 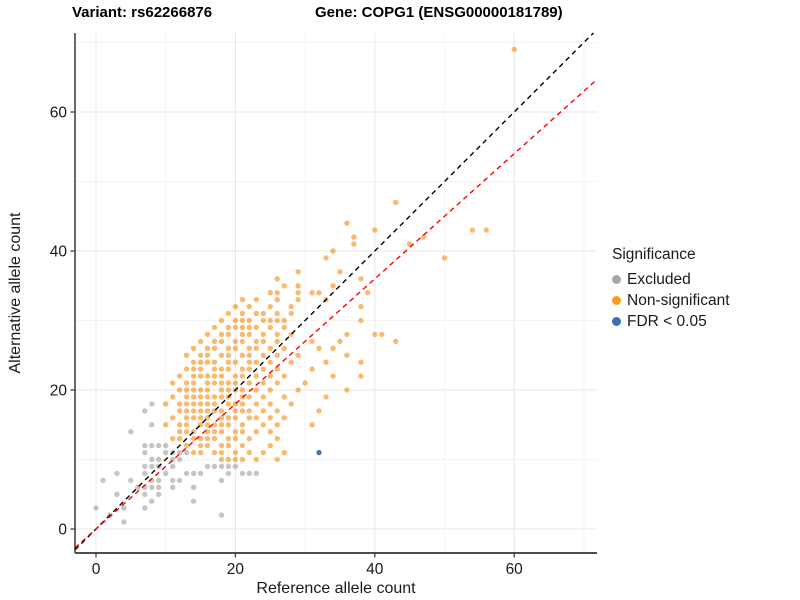 What do you see at coordinates (659, 279) in the screenshot?
I see `legend-label-excluded: Excluded` at bounding box center [659, 279].